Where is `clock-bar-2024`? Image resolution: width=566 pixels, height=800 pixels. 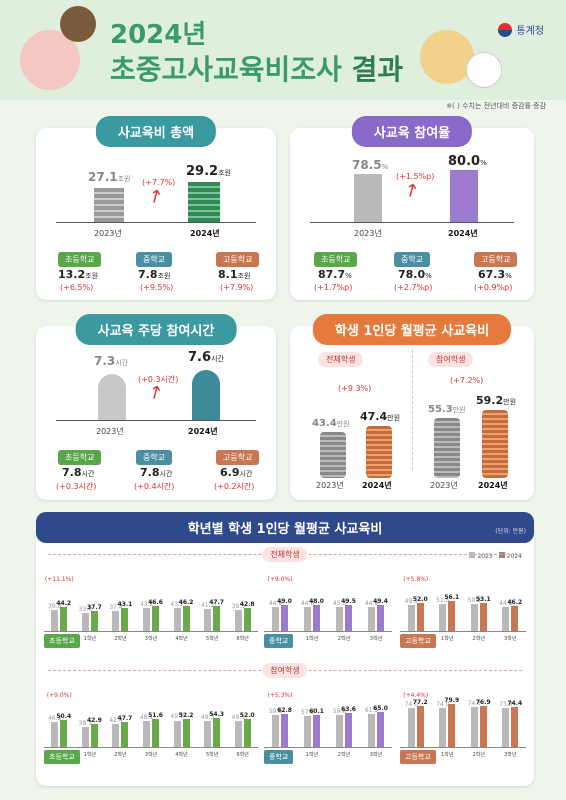
clock-bar-2024 is located at coordinates (206, 395).